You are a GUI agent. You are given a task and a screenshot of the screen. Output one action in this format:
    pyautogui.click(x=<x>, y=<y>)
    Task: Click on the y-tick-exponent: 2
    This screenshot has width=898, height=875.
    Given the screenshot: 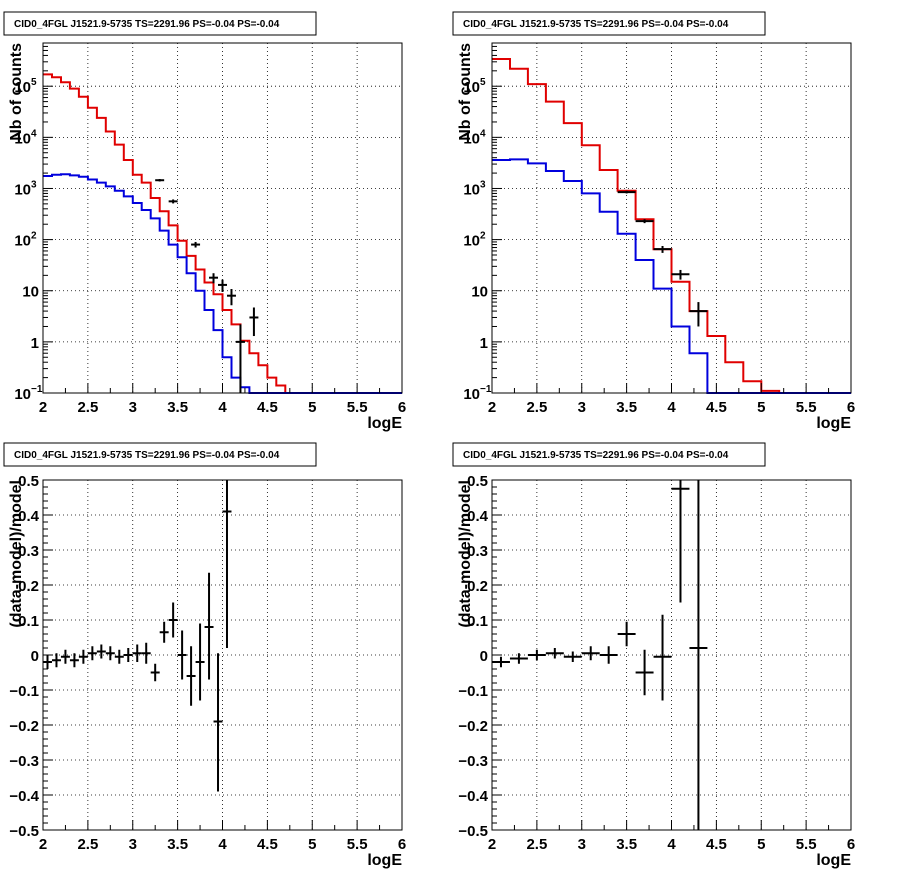 What is the action you would take?
    pyautogui.click(x=34, y=236)
    